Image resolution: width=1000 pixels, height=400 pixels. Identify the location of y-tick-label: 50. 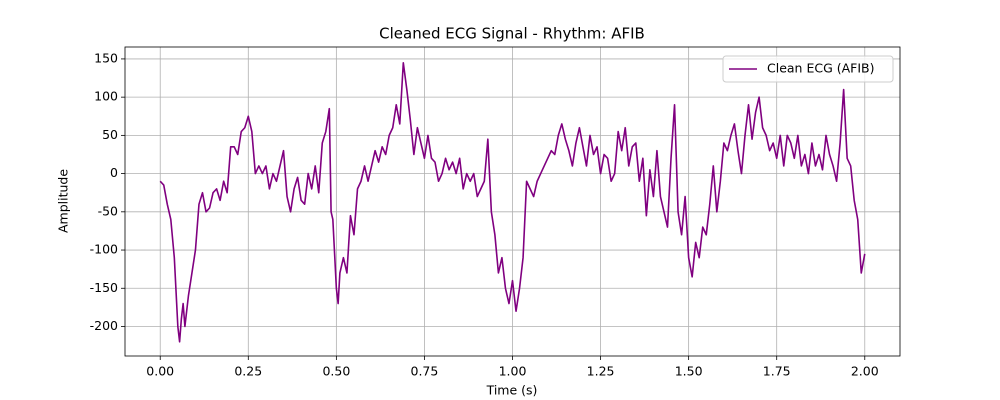
(110, 134).